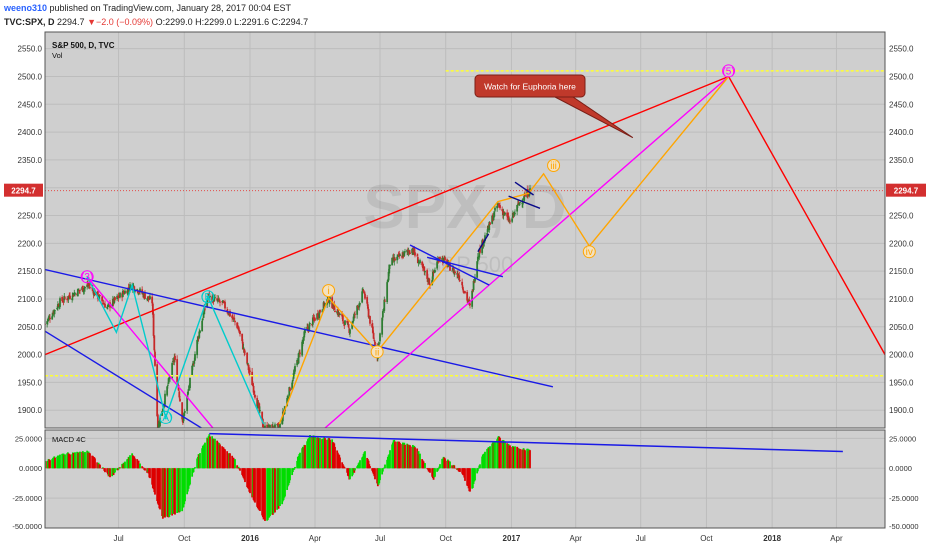  Describe the element at coordinates (901, 243) in the screenshot. I see `y-tick-label-right: 2200.0` at that location.